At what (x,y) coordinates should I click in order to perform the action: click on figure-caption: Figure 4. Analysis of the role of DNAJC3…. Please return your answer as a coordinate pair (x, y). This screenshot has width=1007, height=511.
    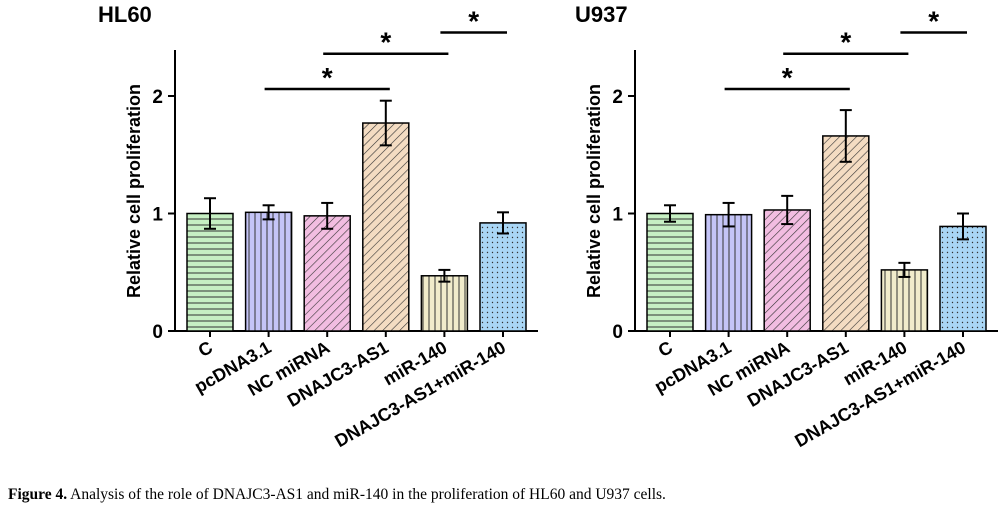
    Looking at the image, I should click on (503, 495).